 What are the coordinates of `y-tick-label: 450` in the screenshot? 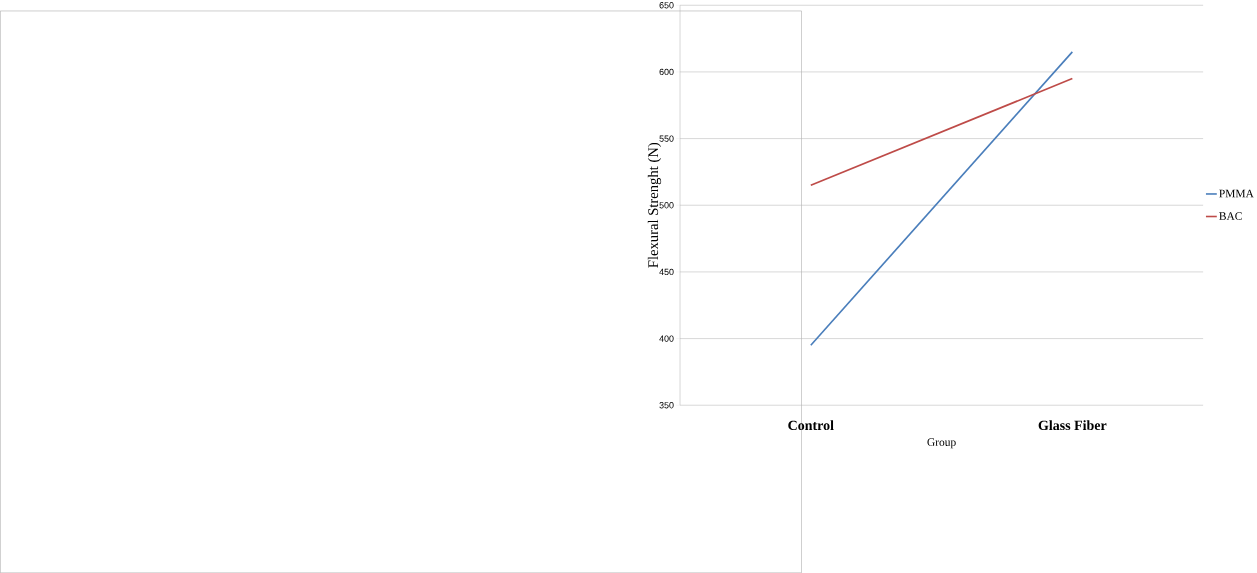 It's located at (666, 271).